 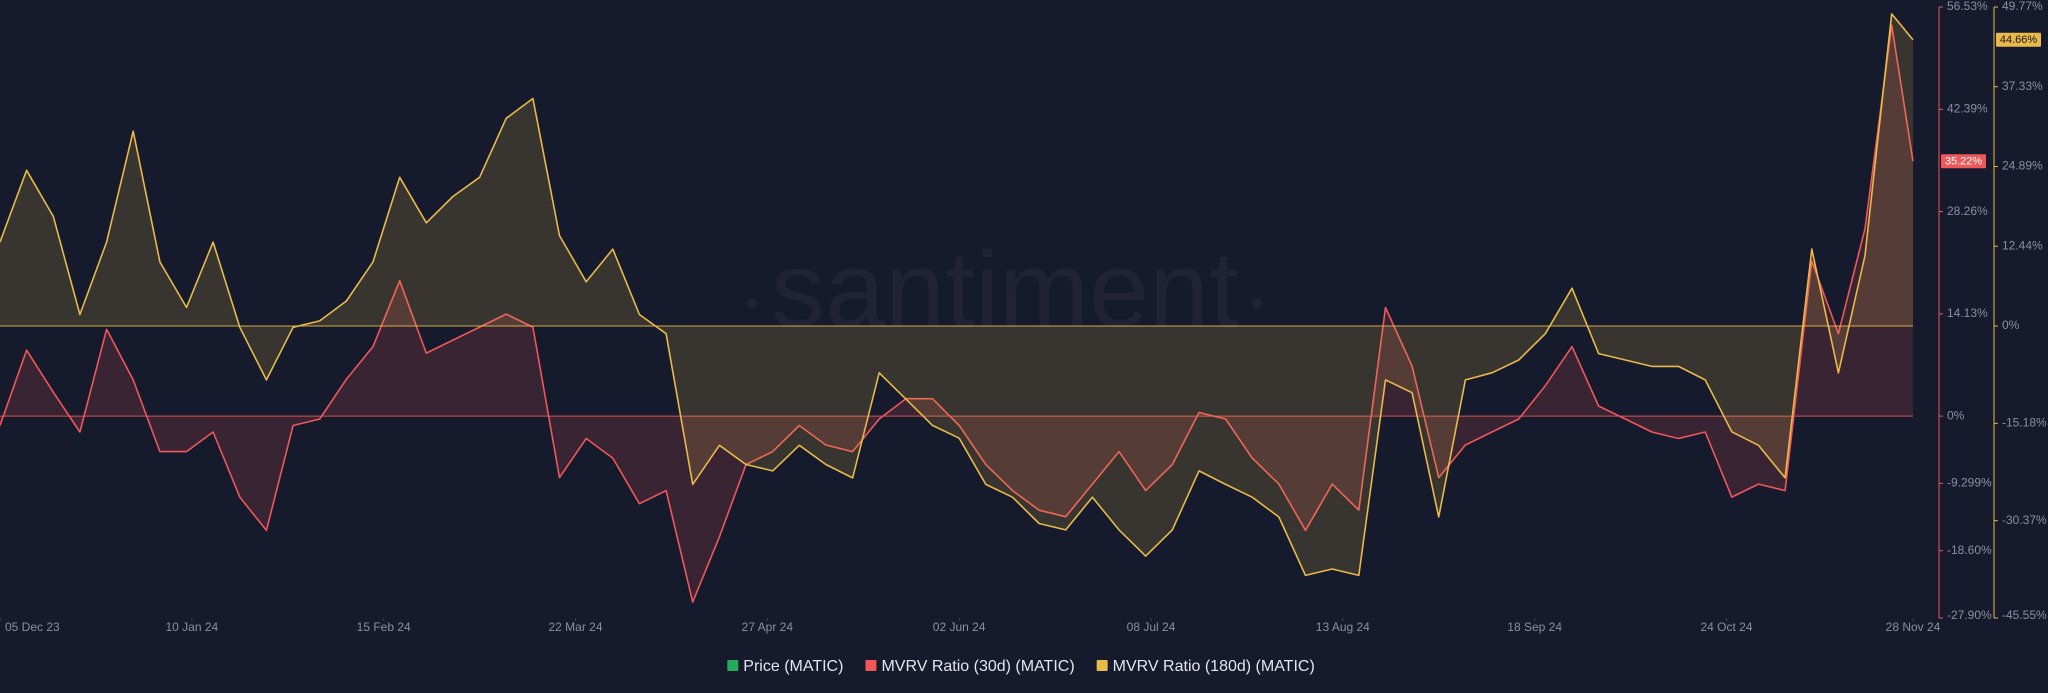 I want to click on x-tick-label: 13 Aug 24, so click(x=1343, y=627).